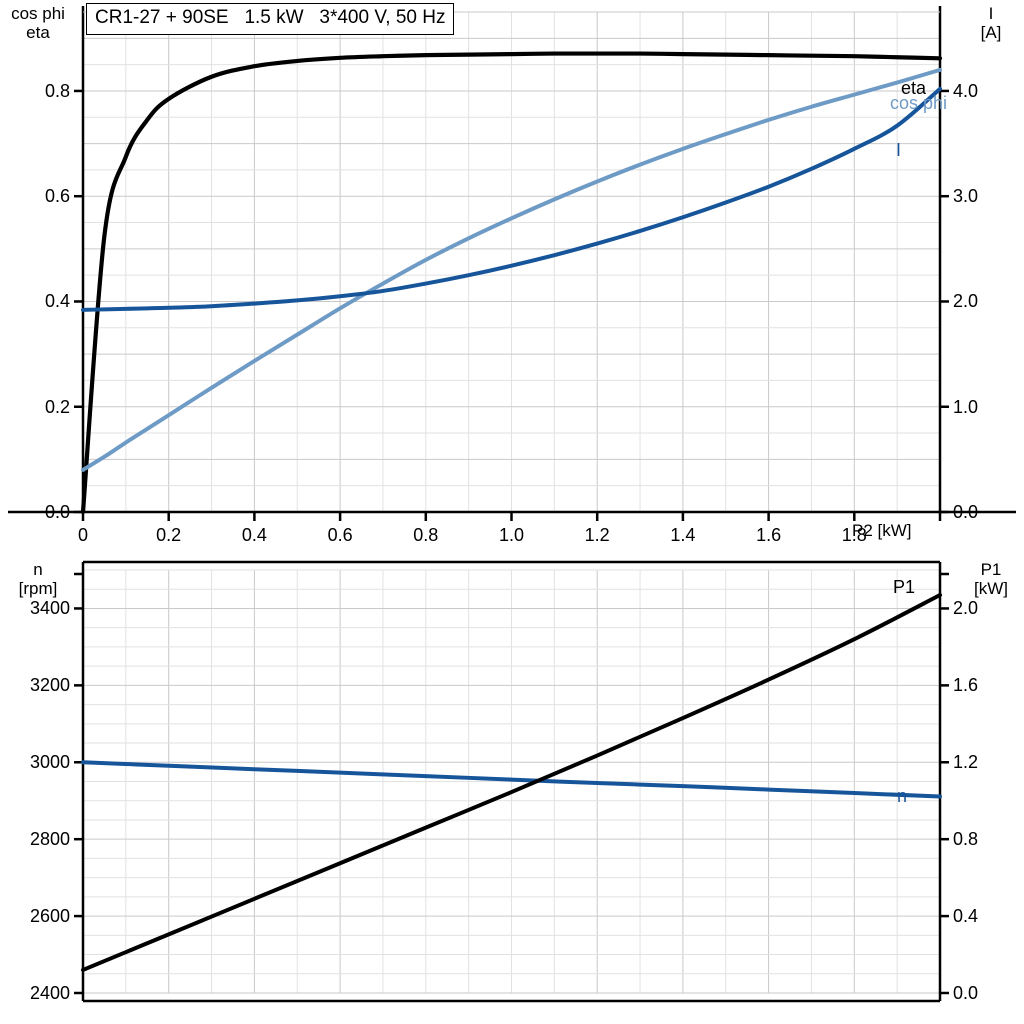 Image resolution: width=1024 pixels, height=1024 pixels. I want to click on bottom-left-tick: 2600, so click(49, 916).